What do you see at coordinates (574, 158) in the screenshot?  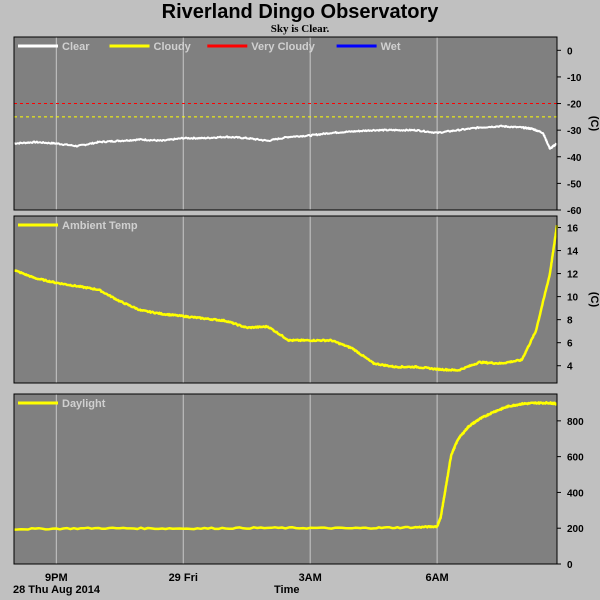 I see `y-tick-label: -40` at bounding box center [574, 158].